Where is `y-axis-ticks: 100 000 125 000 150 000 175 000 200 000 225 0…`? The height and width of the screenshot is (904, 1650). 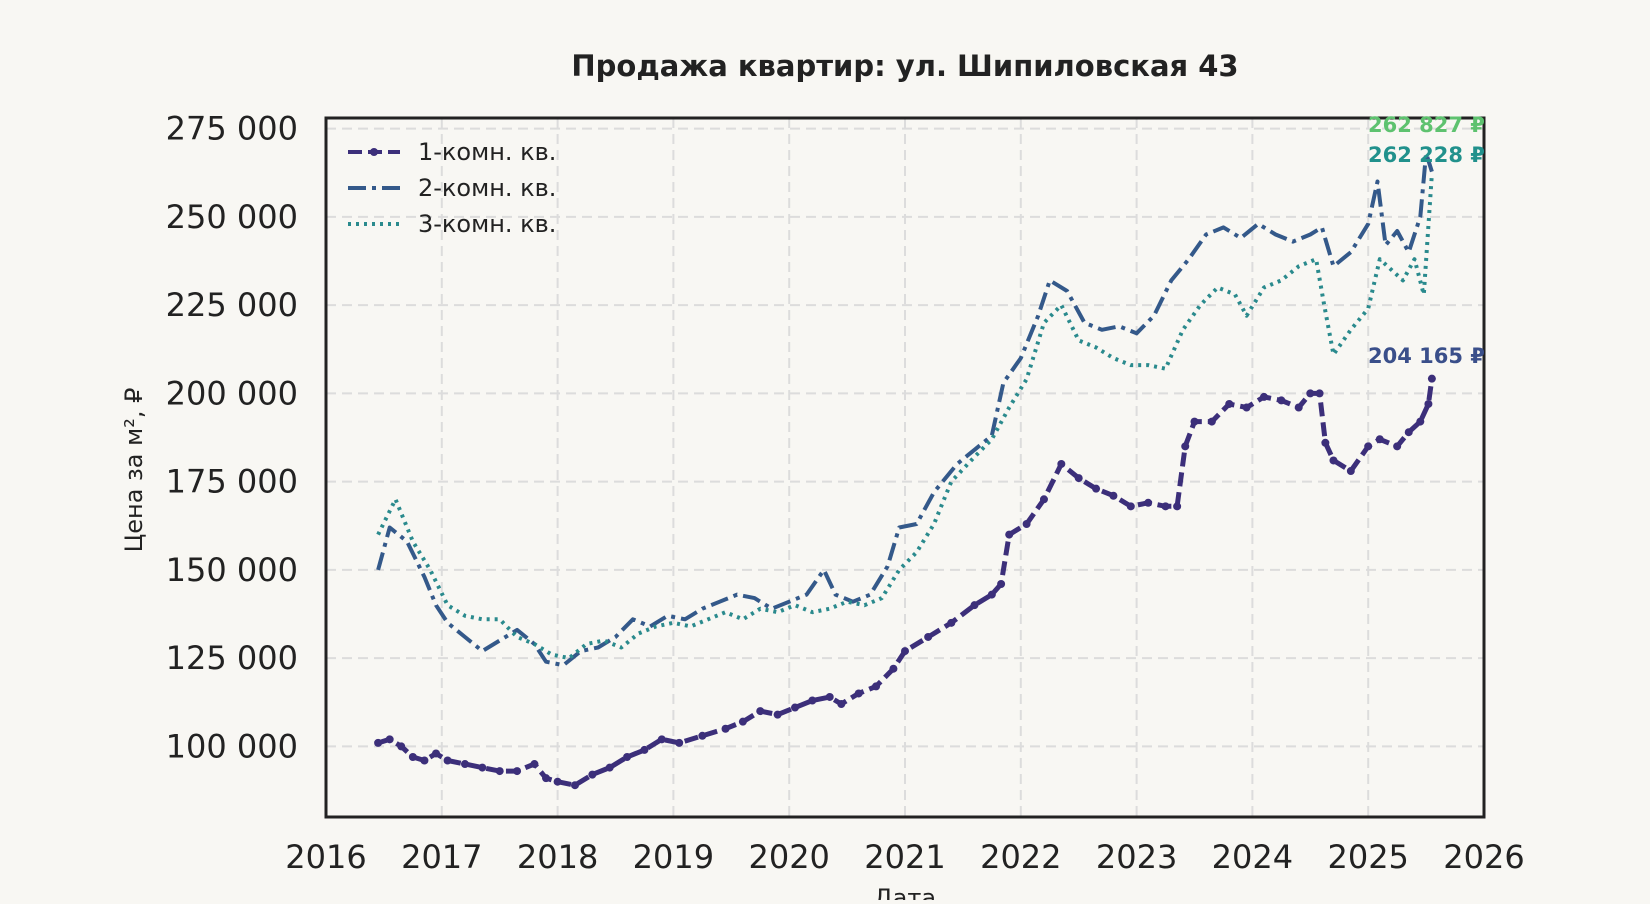
y-axis-ticks: 100 000 125 000 150 000 175 000 200 000 225 0… is located at coordinates (232, 438).